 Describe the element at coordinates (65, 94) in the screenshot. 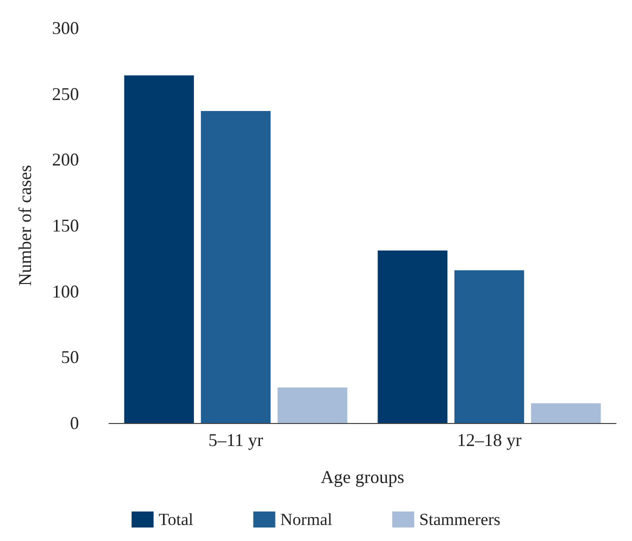

I see `y-tick-label: 250` at that location.